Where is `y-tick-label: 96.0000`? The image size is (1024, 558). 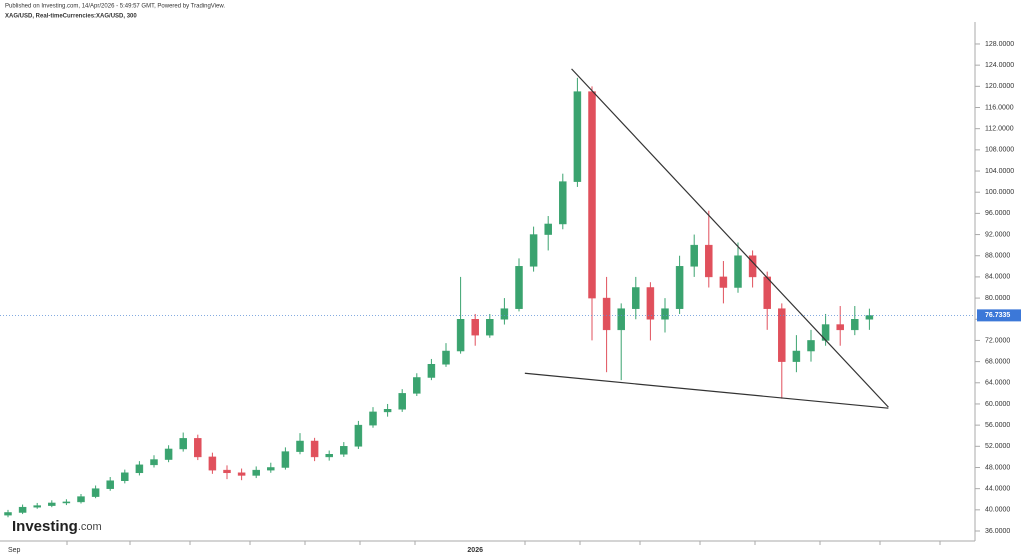 y-tick-label: 96.0000 is located at coordinates (997, 213).